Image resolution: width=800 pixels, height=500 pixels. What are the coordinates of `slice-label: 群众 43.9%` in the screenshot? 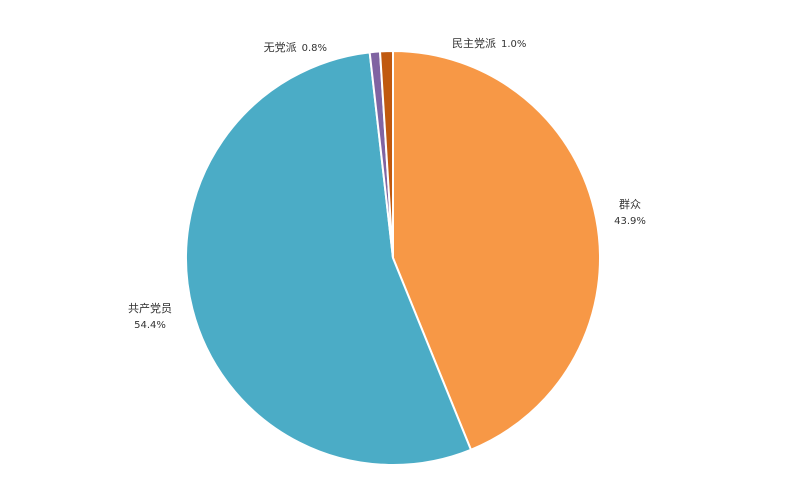 It's located at (630, 212).